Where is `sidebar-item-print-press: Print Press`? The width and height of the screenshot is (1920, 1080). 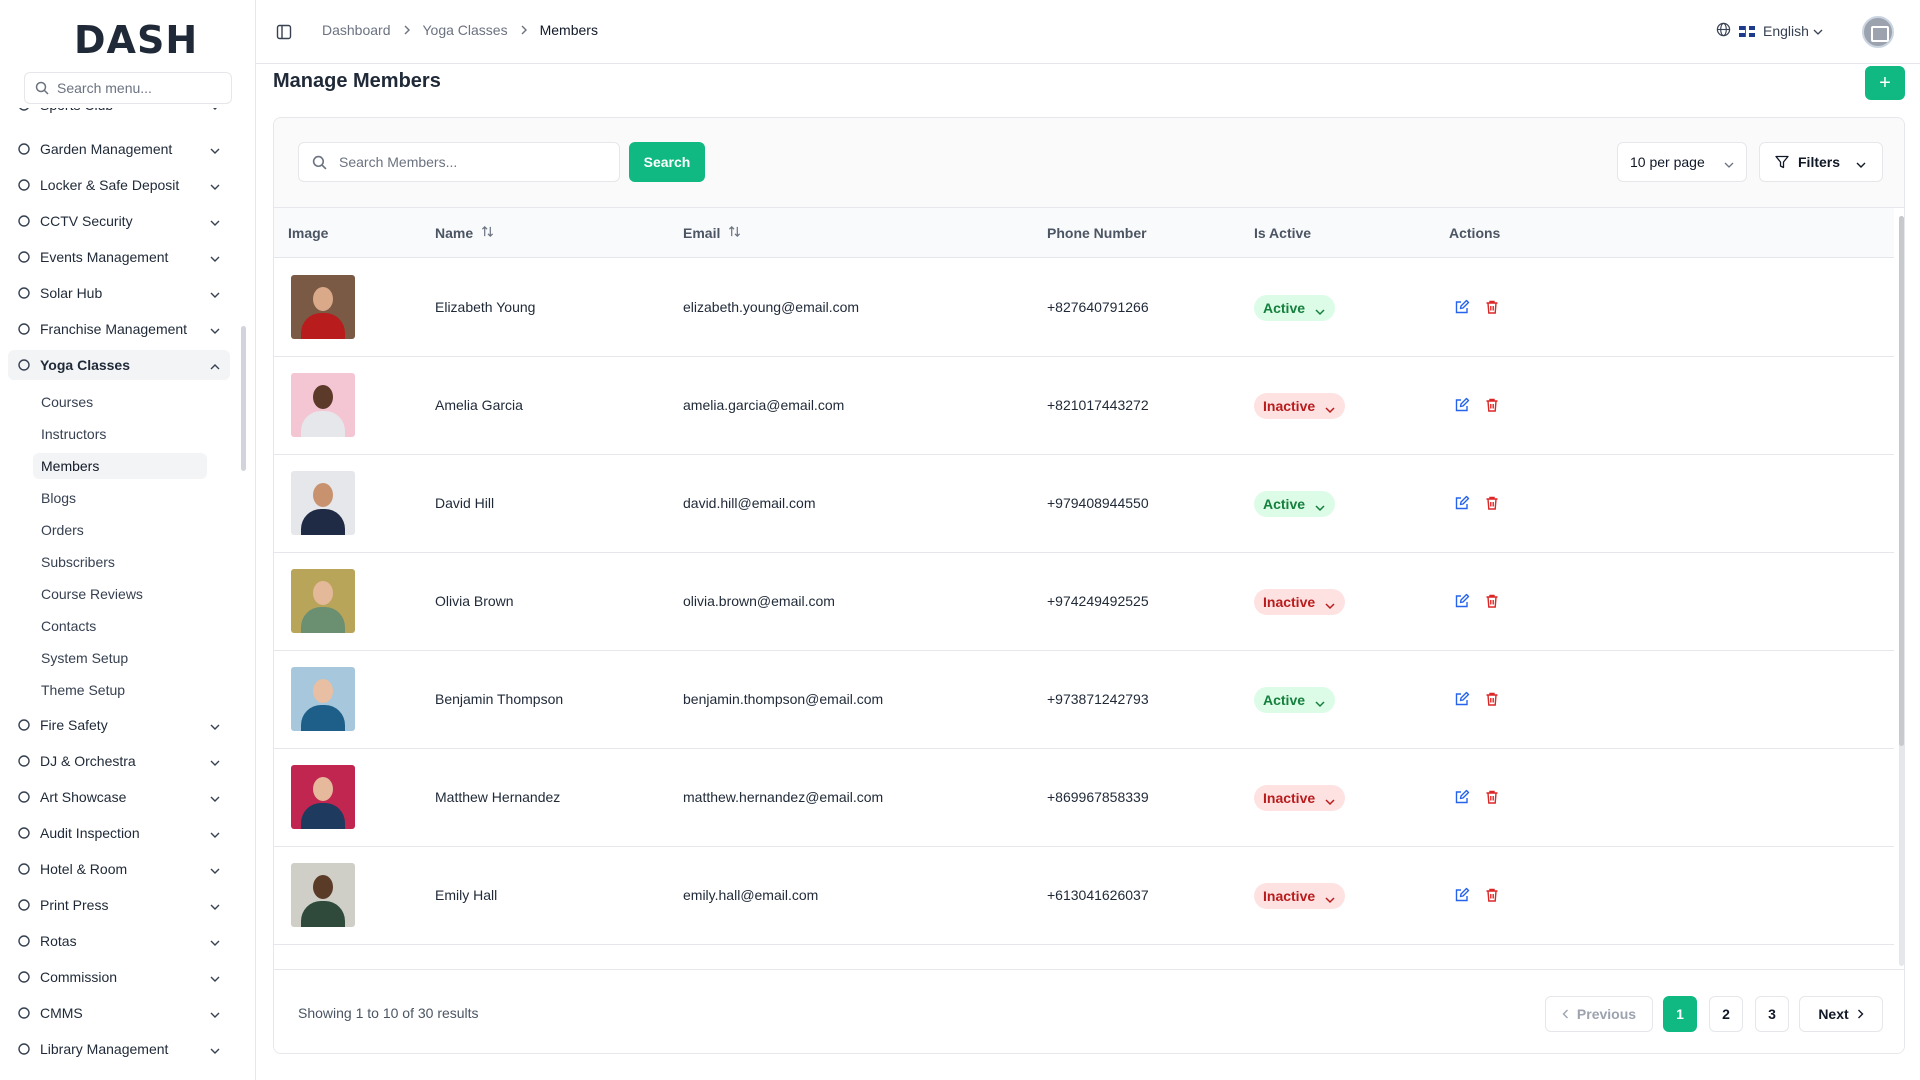
sidebar-item-print-press: Print Press is located at coordinates (119, 905).